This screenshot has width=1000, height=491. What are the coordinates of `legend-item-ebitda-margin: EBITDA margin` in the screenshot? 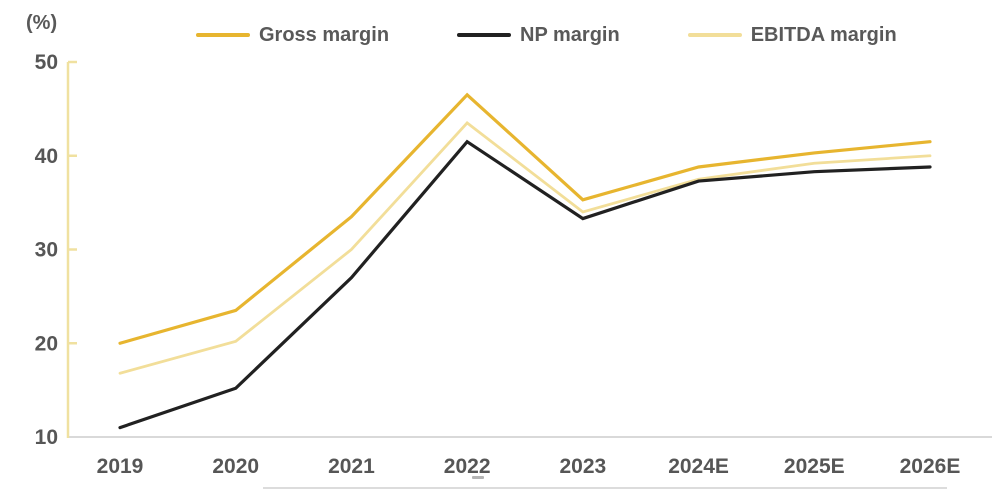 It's located at (792, 35).